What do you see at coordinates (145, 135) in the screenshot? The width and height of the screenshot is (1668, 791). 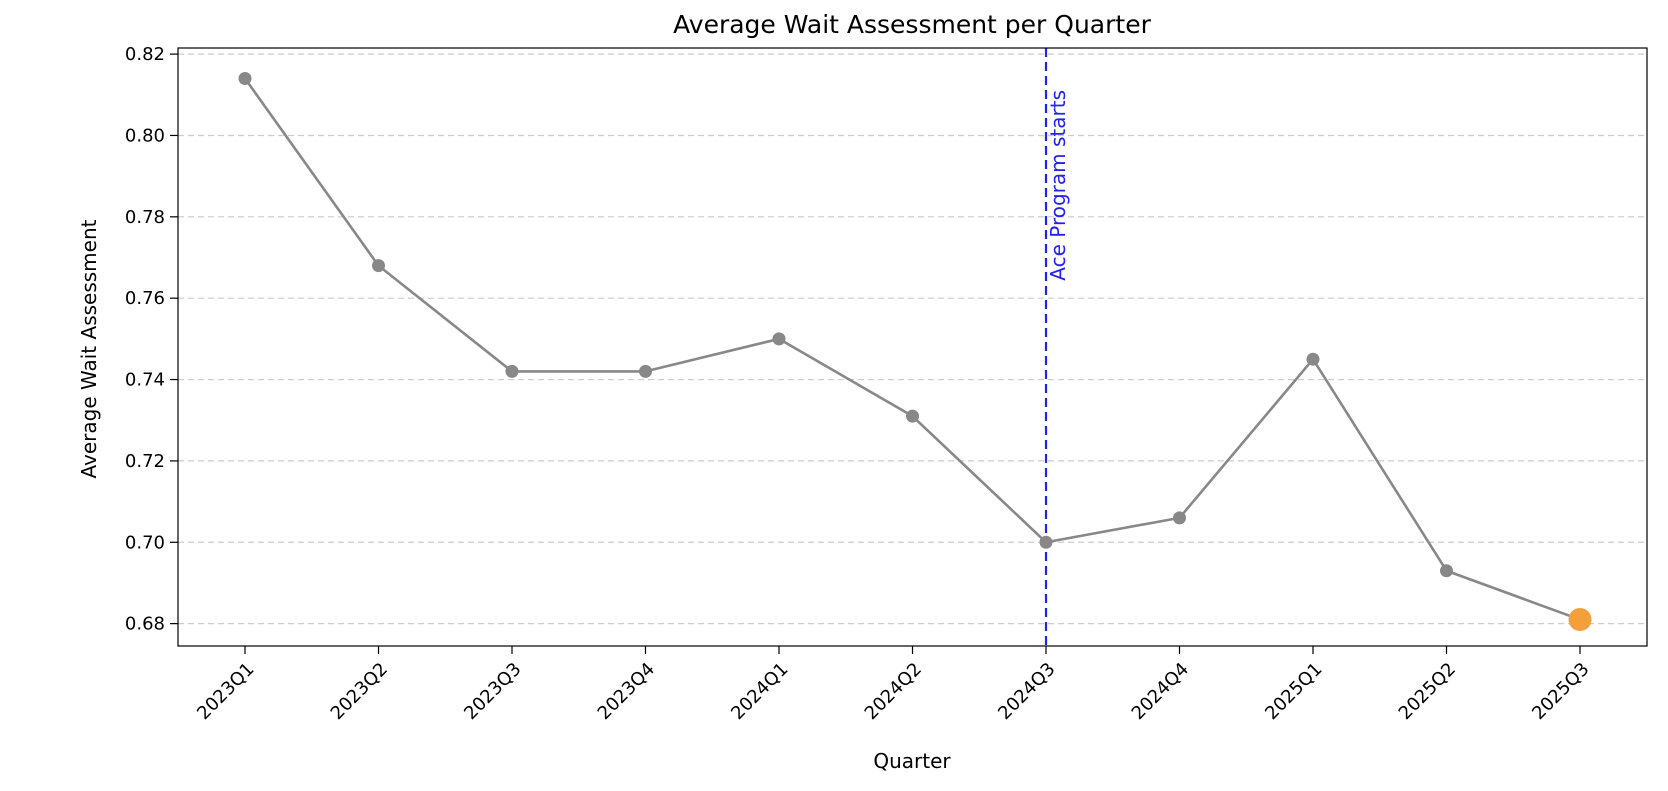 I see `y-tick-label: 0.80` at bounding box center [145, 135].